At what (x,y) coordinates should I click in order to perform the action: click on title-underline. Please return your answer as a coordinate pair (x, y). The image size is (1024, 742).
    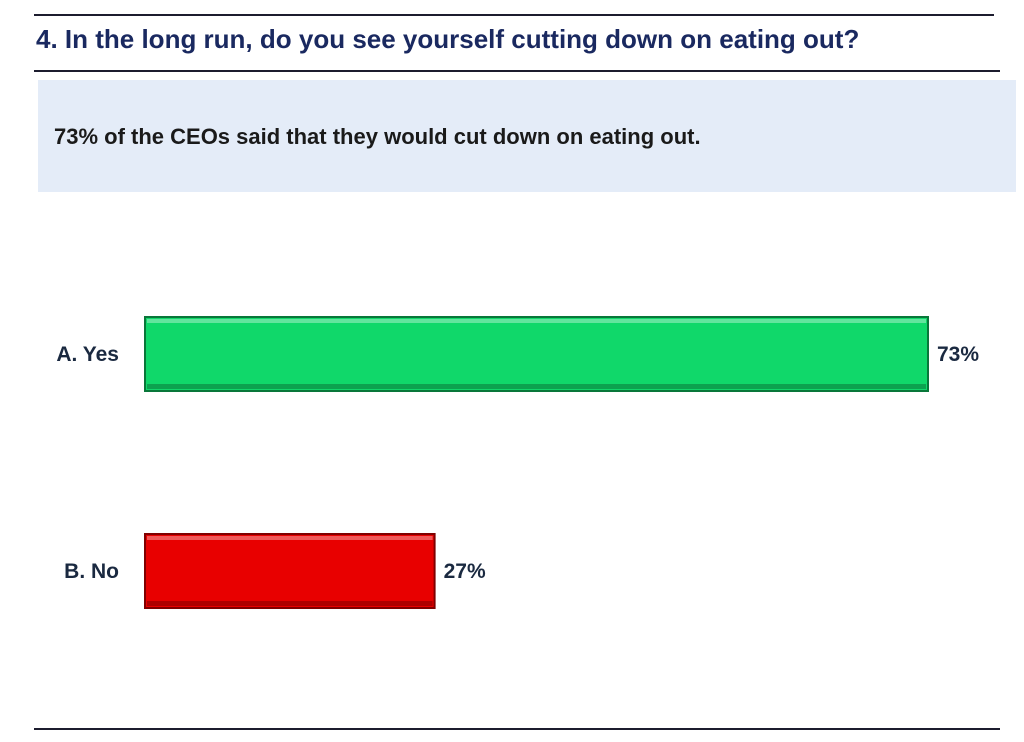
    Looking at the image, I should click on (517, 71).